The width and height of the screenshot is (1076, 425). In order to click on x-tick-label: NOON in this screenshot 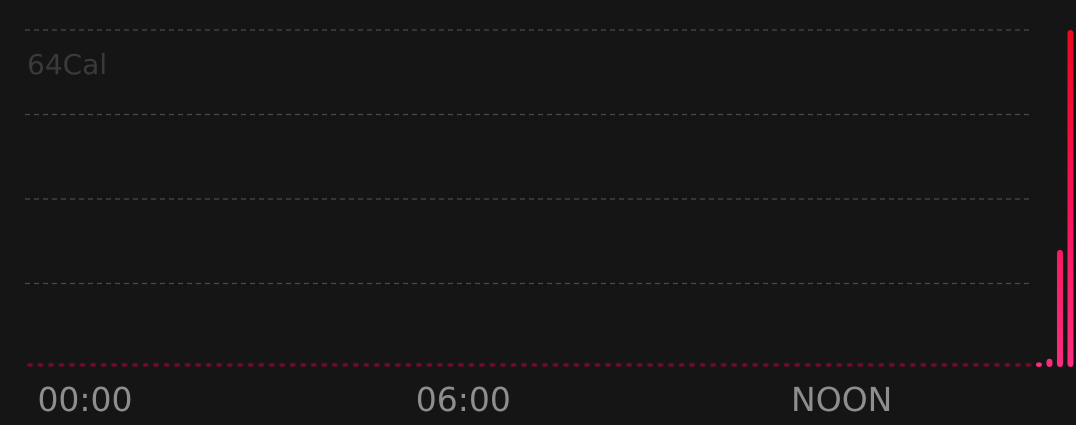, I will do `click(841, 399)`.